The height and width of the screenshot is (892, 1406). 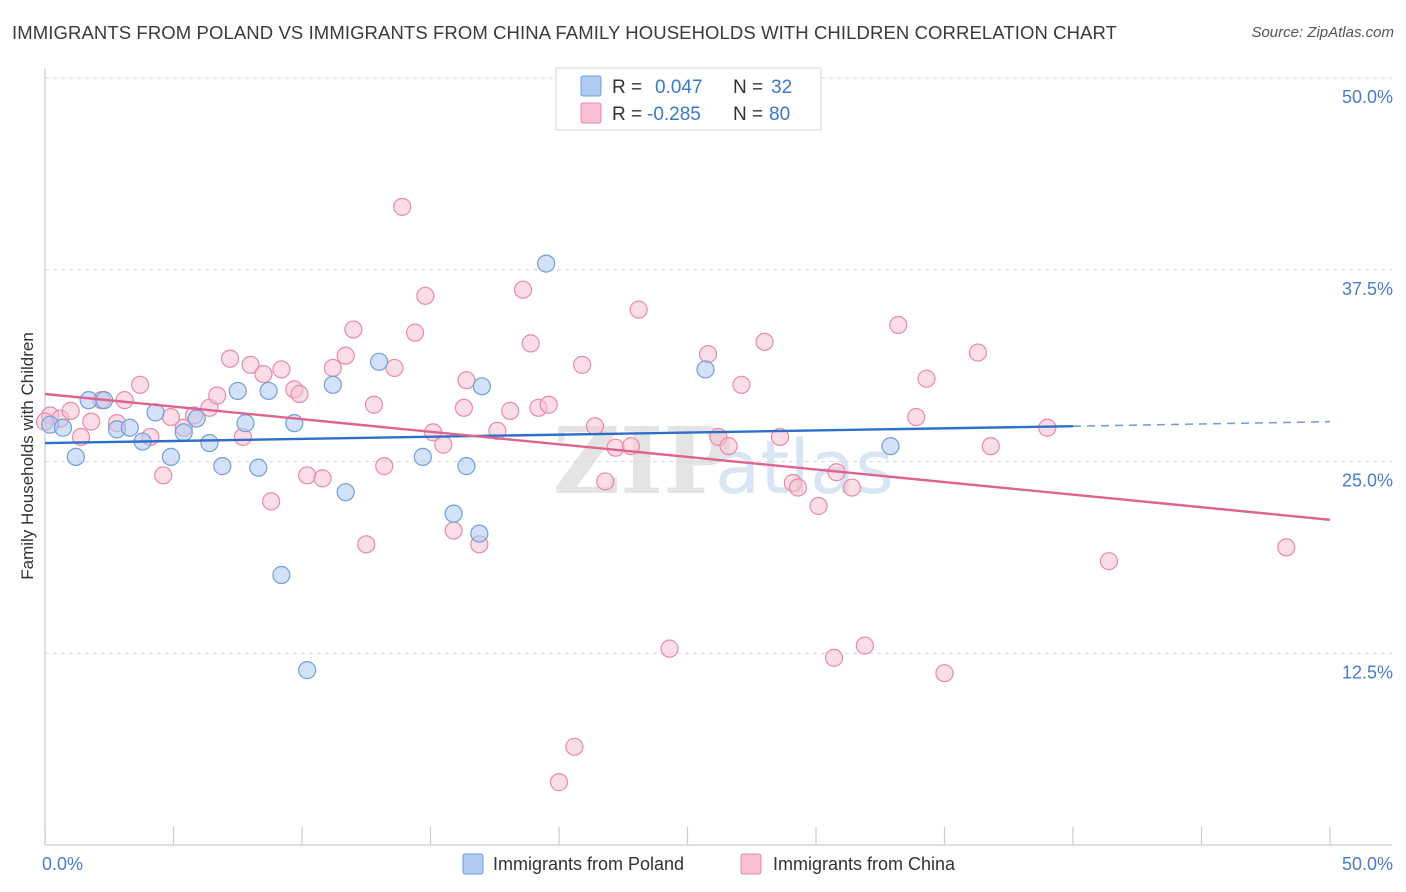 I want to click on legend-swatch-poland, so click(x=591, y=86).